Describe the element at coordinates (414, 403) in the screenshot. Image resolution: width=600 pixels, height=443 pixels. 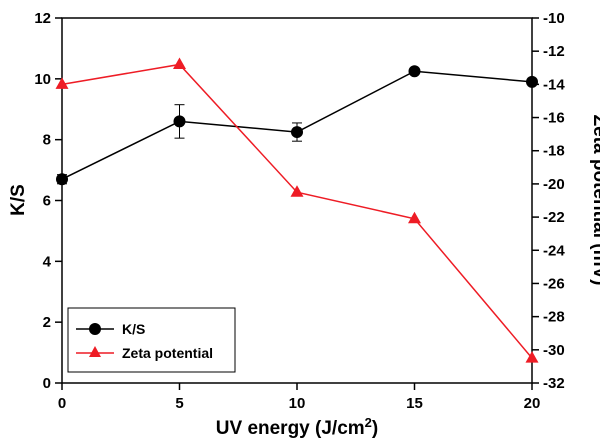
I see `x-tick-label: 15` at that location.